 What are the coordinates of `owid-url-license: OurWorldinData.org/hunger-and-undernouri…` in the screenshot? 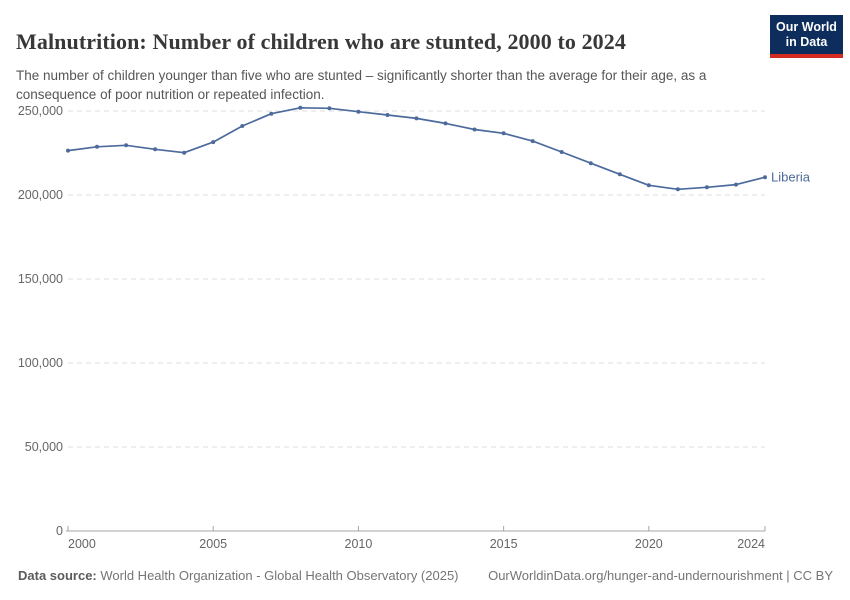 It's located at (660, 575).